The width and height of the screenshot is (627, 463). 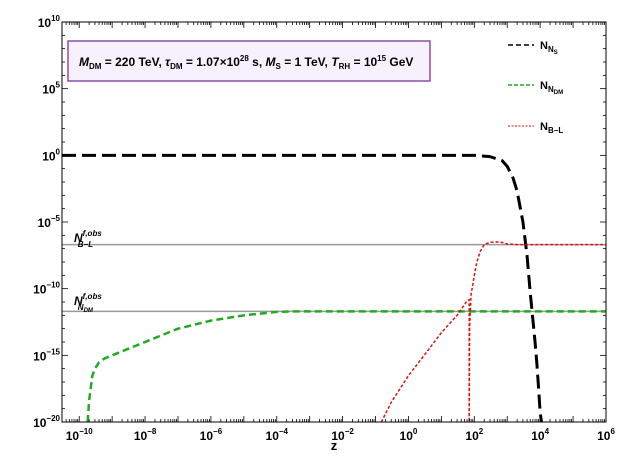 What do you see at coordinates (334, 445) in the screenshot?
I see `x-axis-title: z` at bounding box center [334, 445].